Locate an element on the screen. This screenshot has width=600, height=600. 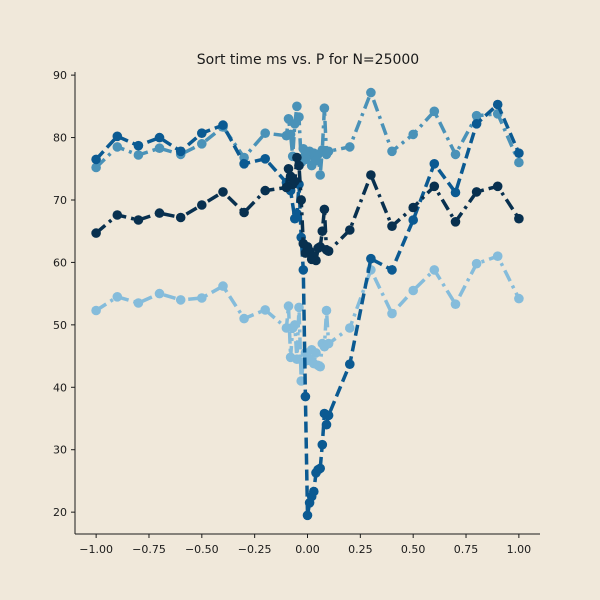
y-tick-label: 70 is located at coordinates (60, 200).